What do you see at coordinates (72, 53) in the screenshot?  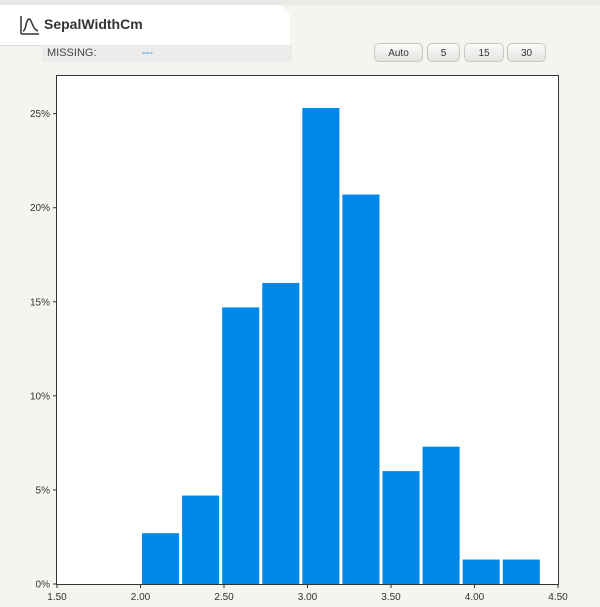 I see `missing-label: MISSING:` at bounding box center [72, 53].